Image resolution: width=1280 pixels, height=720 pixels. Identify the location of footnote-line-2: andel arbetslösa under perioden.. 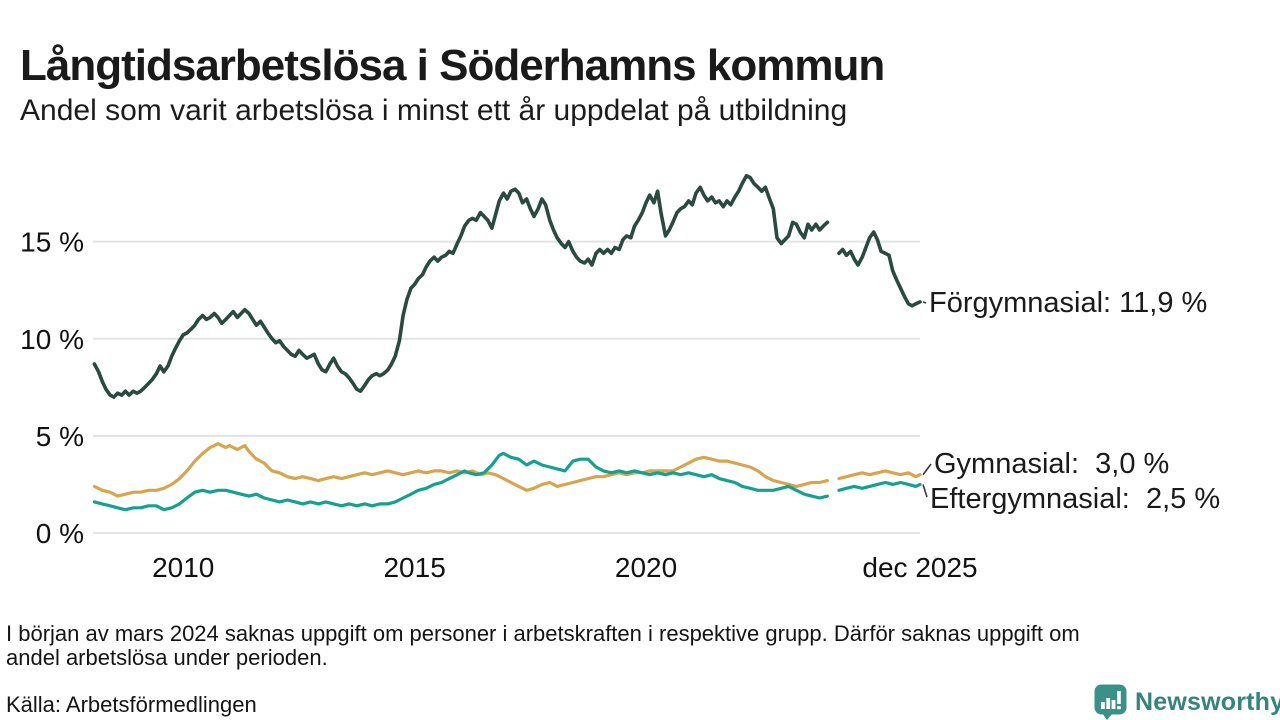
(167, 657).